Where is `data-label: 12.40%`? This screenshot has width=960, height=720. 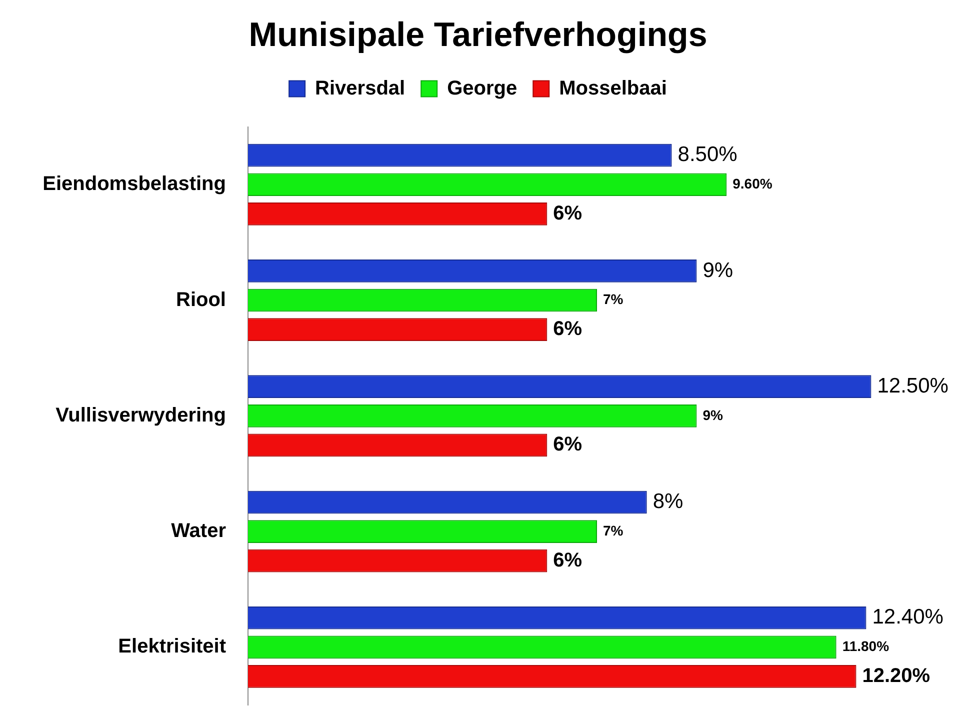 data-label: 12.40% is located at coordinates (908, 617).